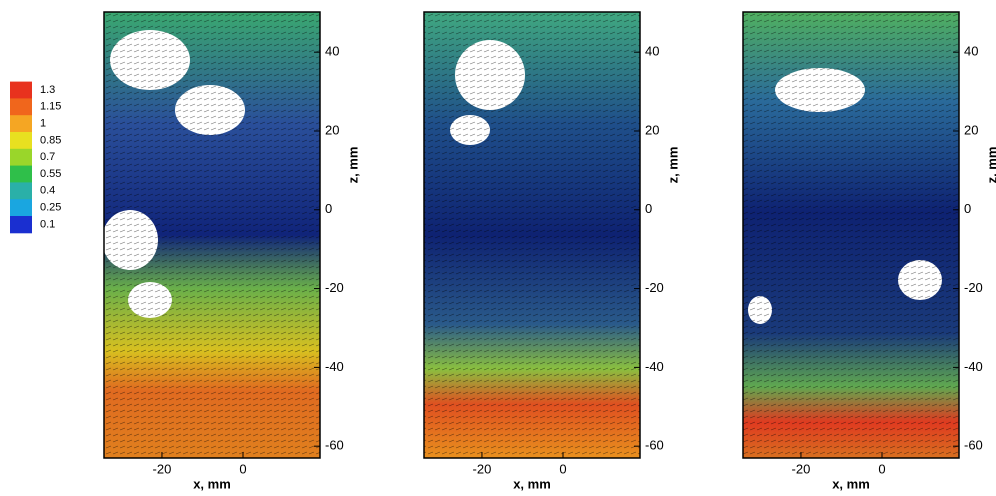 The image size is (996, 496). What do you see at coordinates (47, 191) in the screenshot?
I see `colorbar-label: 0.4` at bounding box center [47, 191].